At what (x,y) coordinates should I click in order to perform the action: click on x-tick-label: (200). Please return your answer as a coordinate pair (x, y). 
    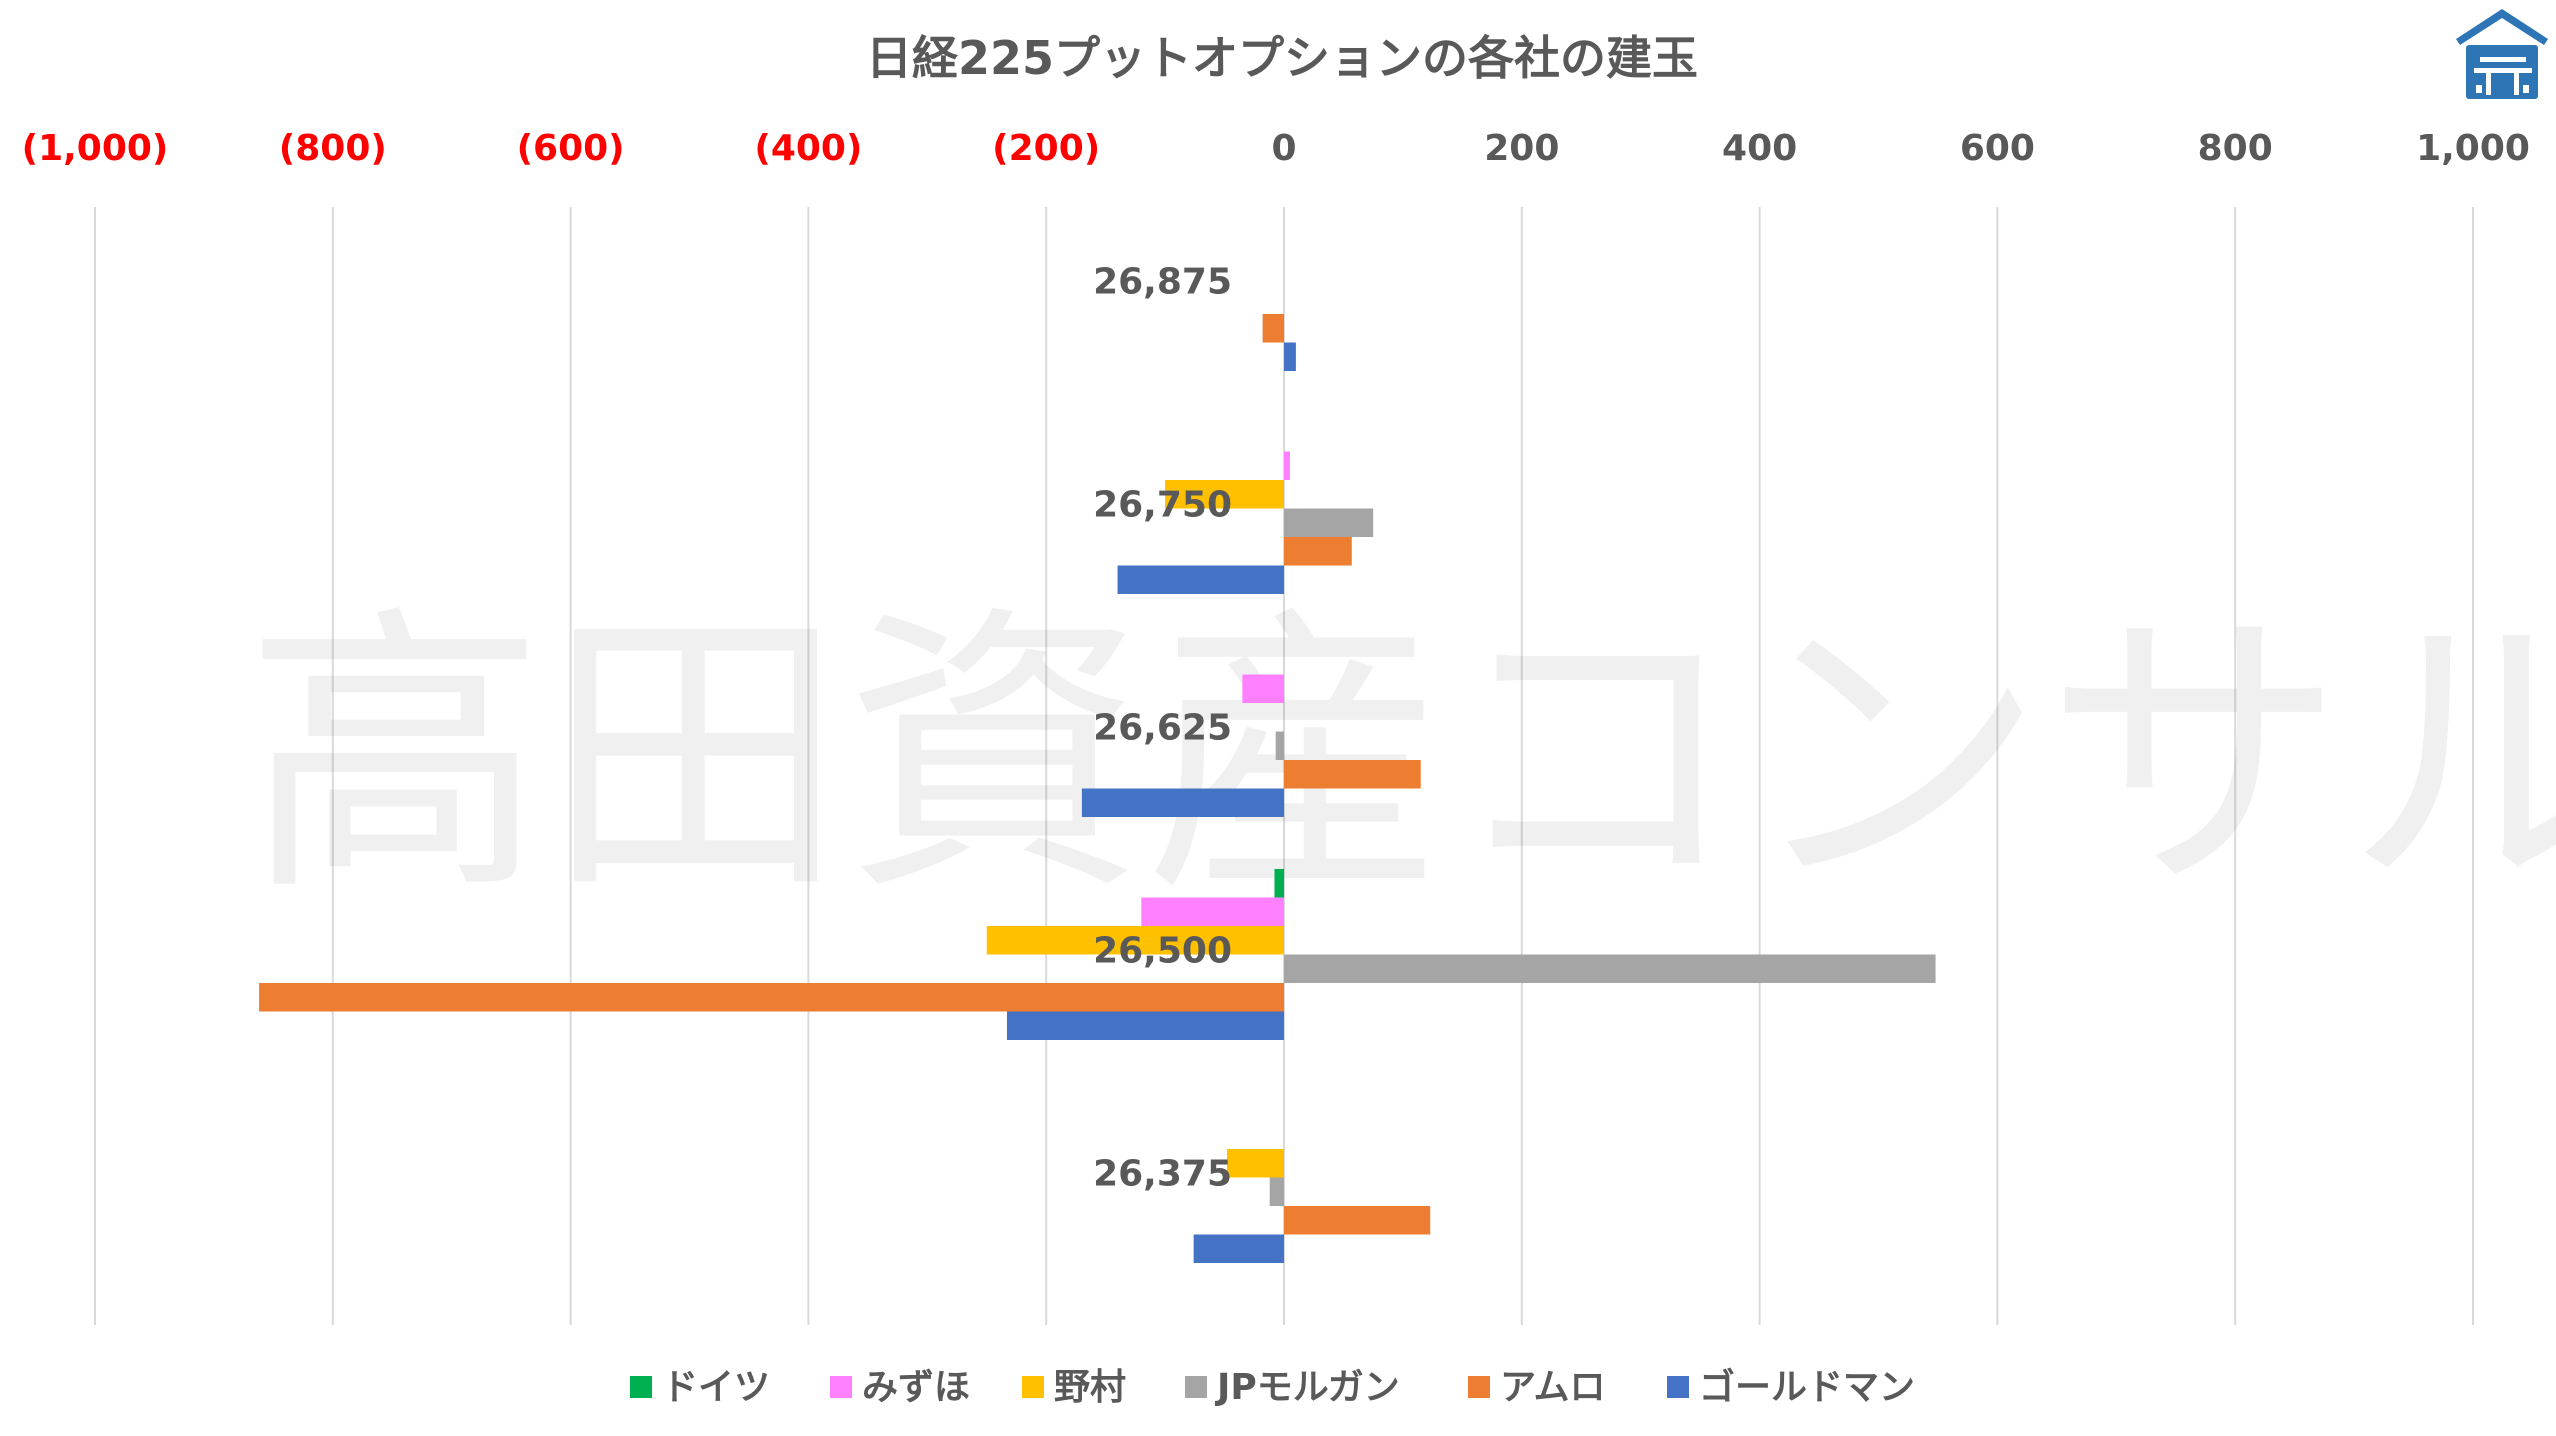
    Looking at the image, I should click on (1046, 148).